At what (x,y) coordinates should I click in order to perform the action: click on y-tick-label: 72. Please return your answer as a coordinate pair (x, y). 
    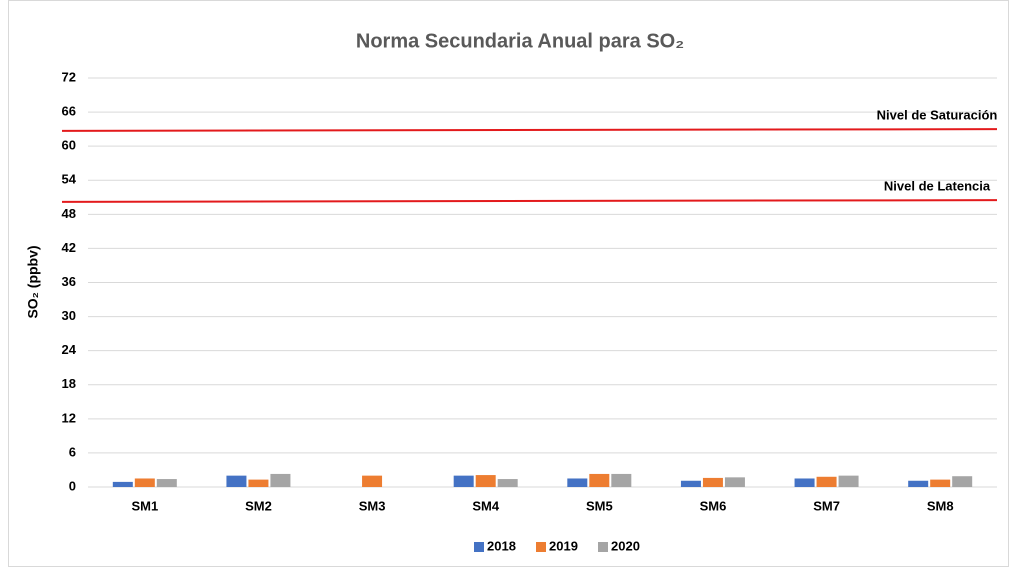
    Looking at the image, I should click on (69, 76).